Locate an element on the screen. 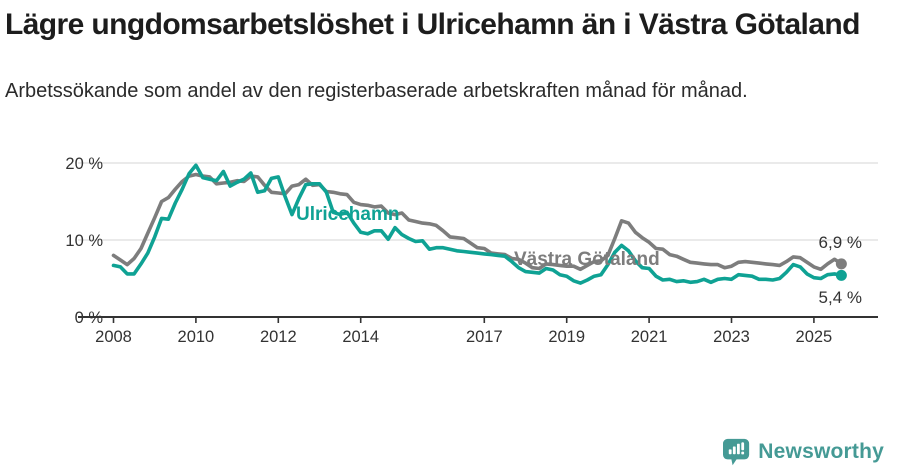  end-dot-v-stra-g-taland is located at coordinates (841, 264).